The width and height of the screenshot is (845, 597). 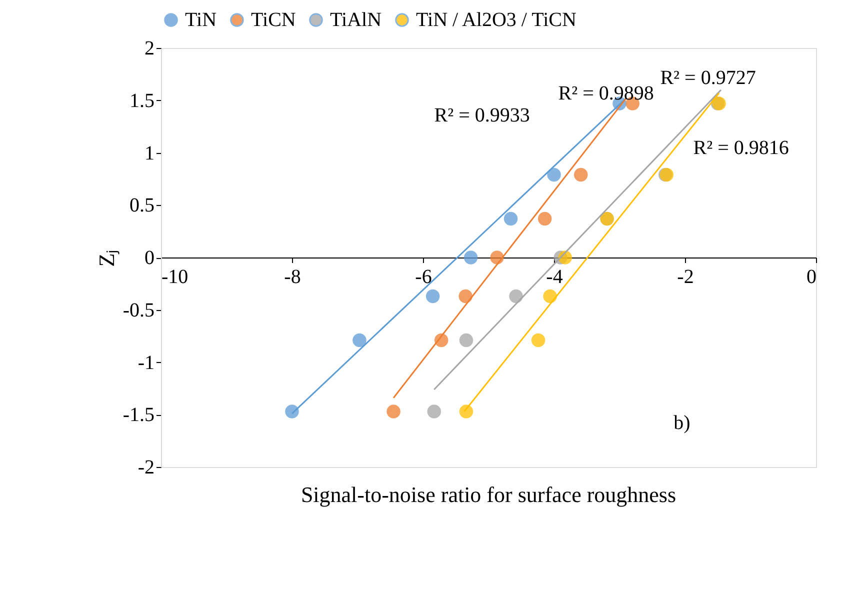 I want to click on annotation: R² = 0.9816, so click(x=741, y=148).